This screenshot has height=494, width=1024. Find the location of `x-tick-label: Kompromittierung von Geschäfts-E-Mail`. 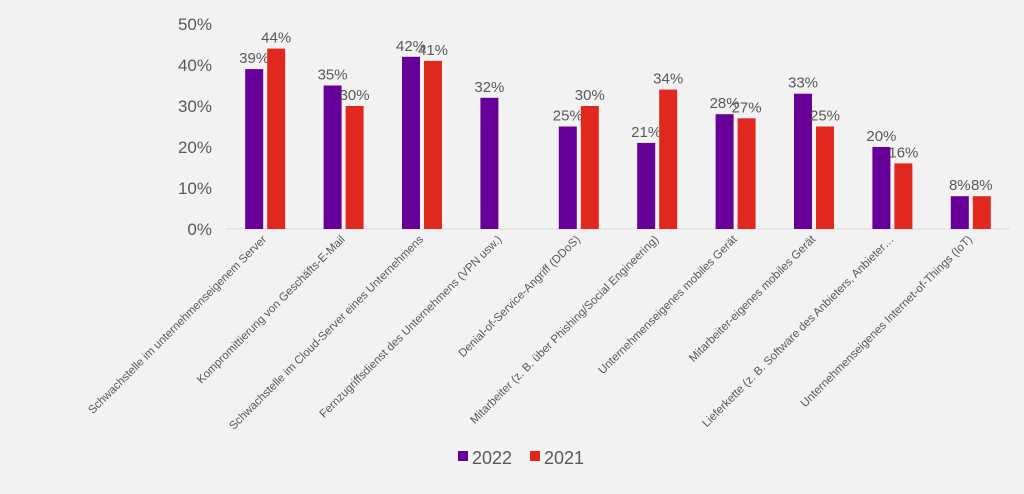

x-tick-label: Kompromittierung von Geschäfts-E-Mail is located at coordinates (271, 310).